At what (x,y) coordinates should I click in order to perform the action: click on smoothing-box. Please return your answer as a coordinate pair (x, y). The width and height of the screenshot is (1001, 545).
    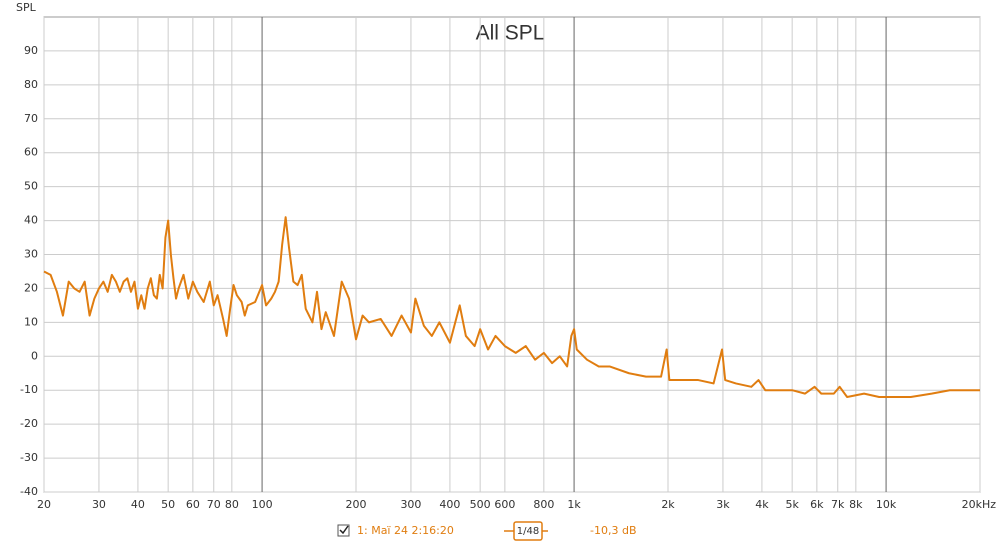
    Looking at the image, I should click on (528, 531).